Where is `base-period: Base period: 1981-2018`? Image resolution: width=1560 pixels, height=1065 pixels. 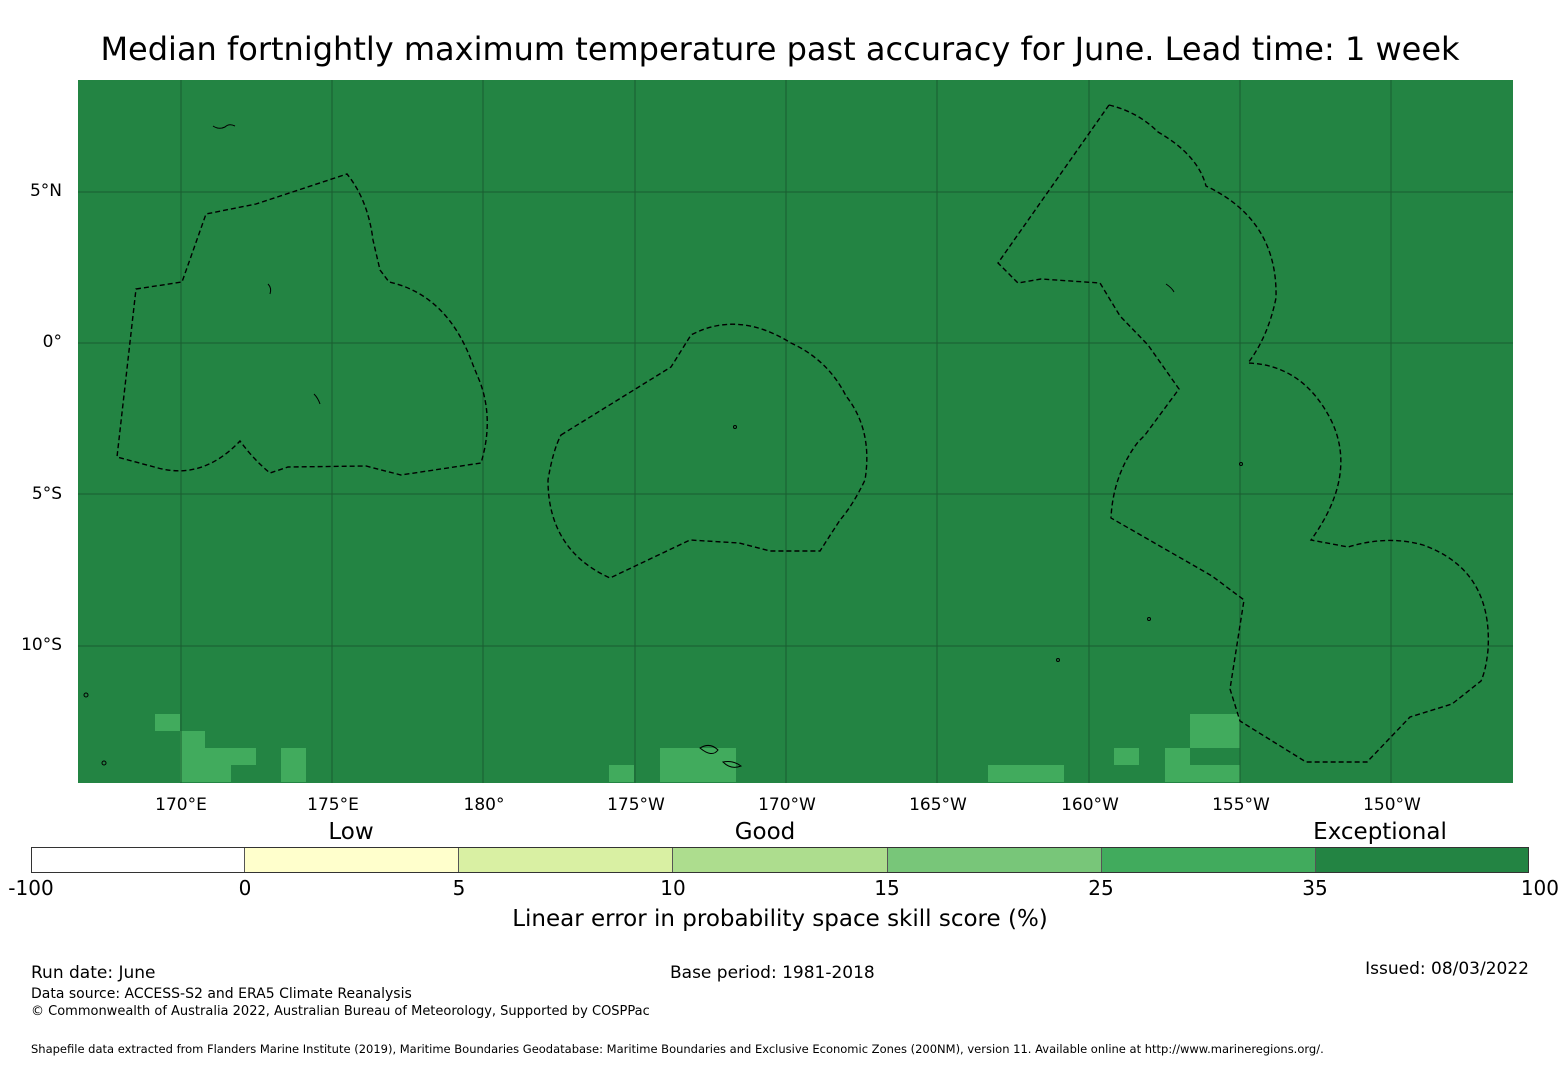
base-period: Base period: 1981-2018 is located at coordinates (772, 973).